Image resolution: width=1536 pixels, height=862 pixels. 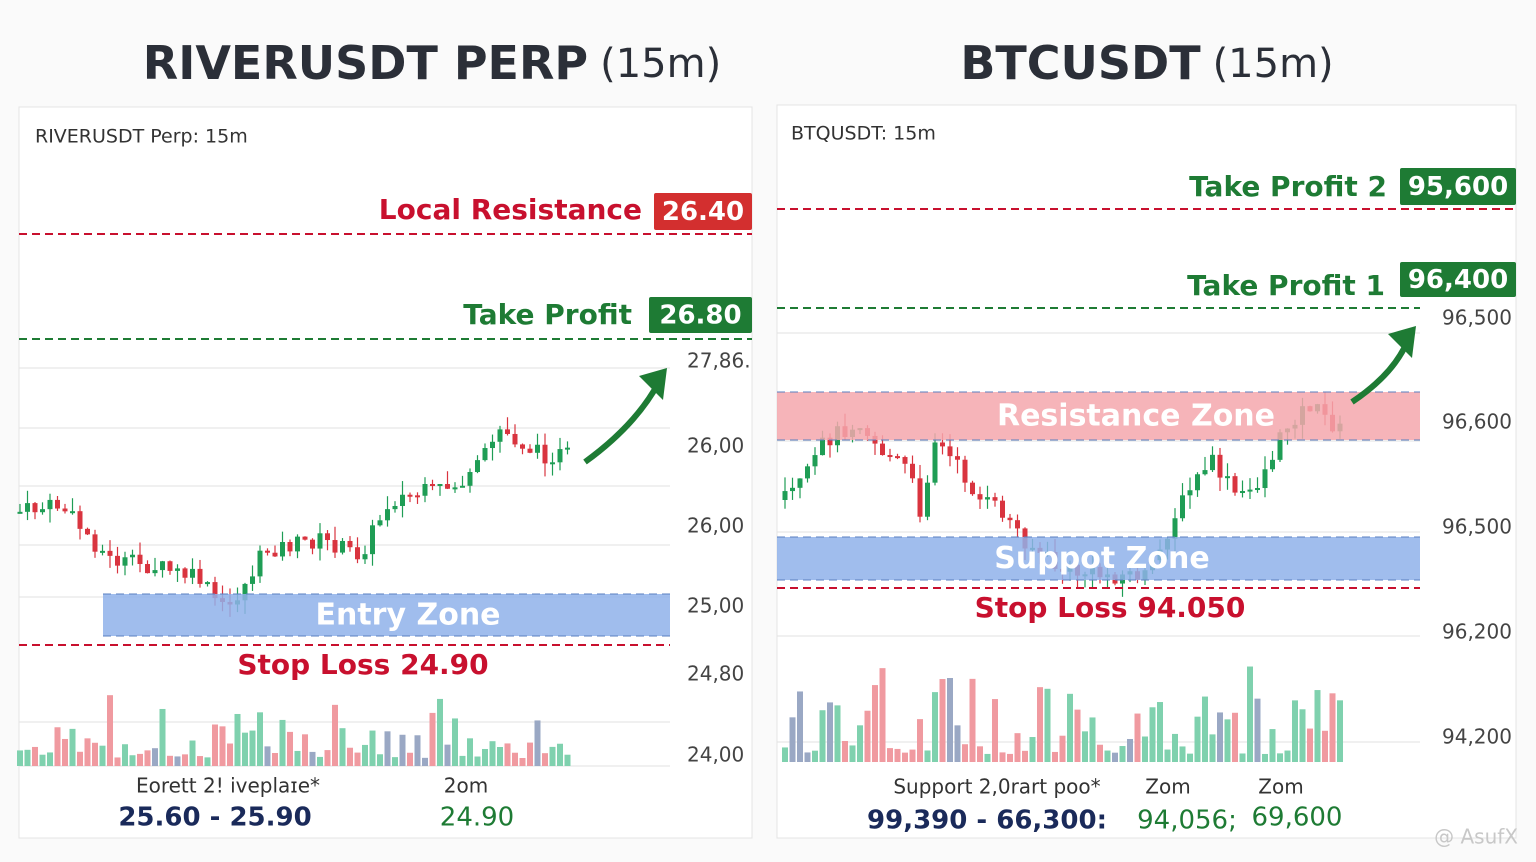 I want to click on label: 27,86., so click(x=719, y=361).